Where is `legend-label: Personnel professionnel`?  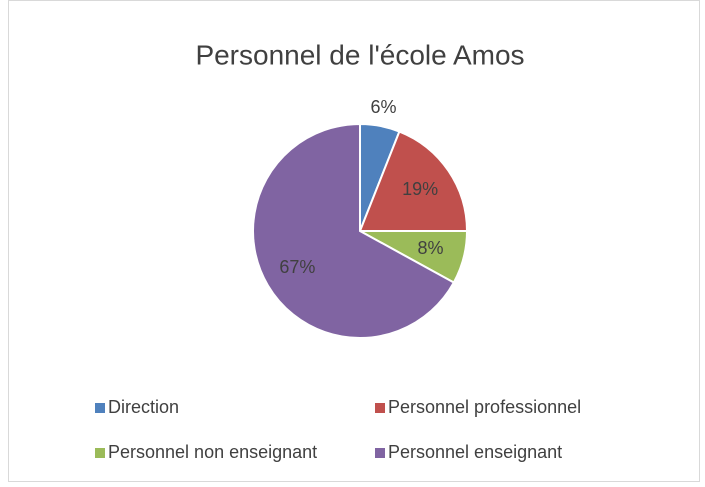
legend-label: Personnel professionnel is located at coordinates (484, 407).